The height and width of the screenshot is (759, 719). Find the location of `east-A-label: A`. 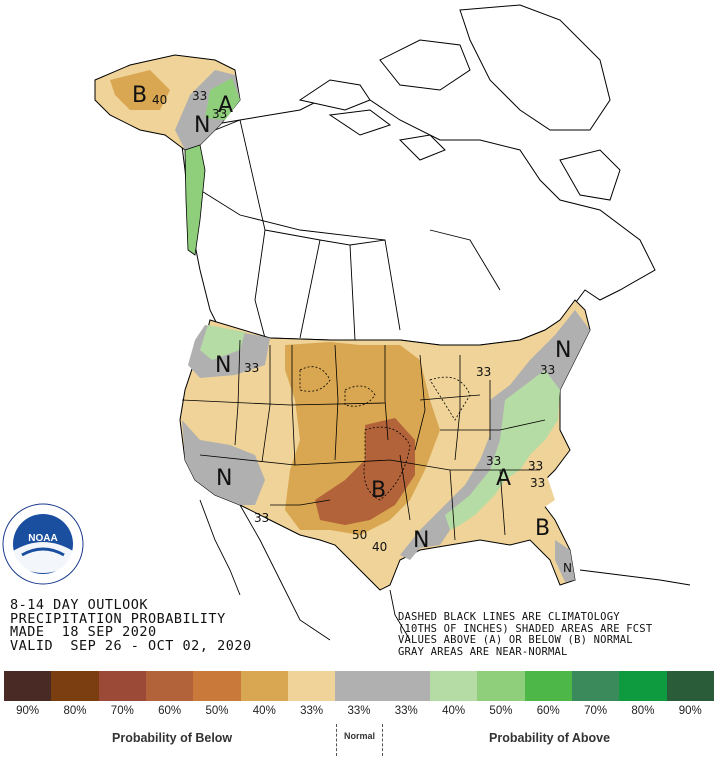

east-A-label: A is located at coordinates (503, 478).